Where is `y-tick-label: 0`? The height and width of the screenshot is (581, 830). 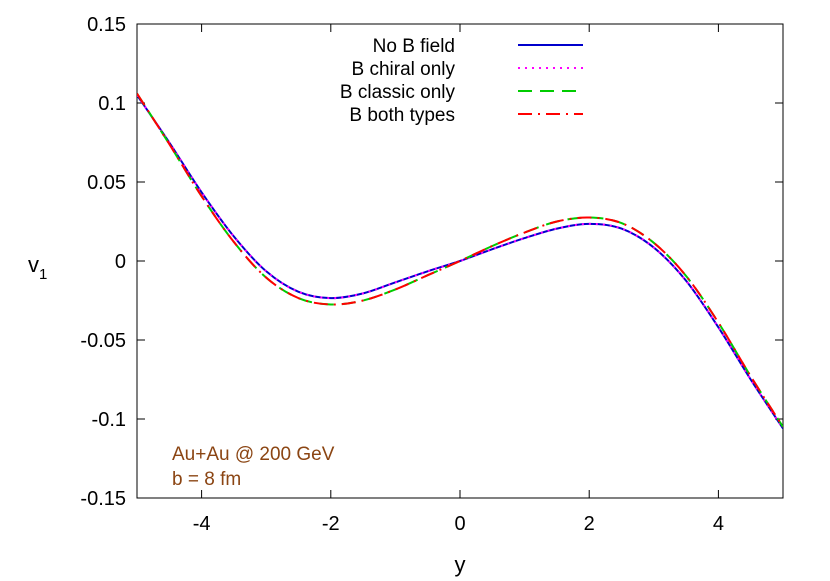
y-tick-label: 0 is located at coordinates (120, 262).